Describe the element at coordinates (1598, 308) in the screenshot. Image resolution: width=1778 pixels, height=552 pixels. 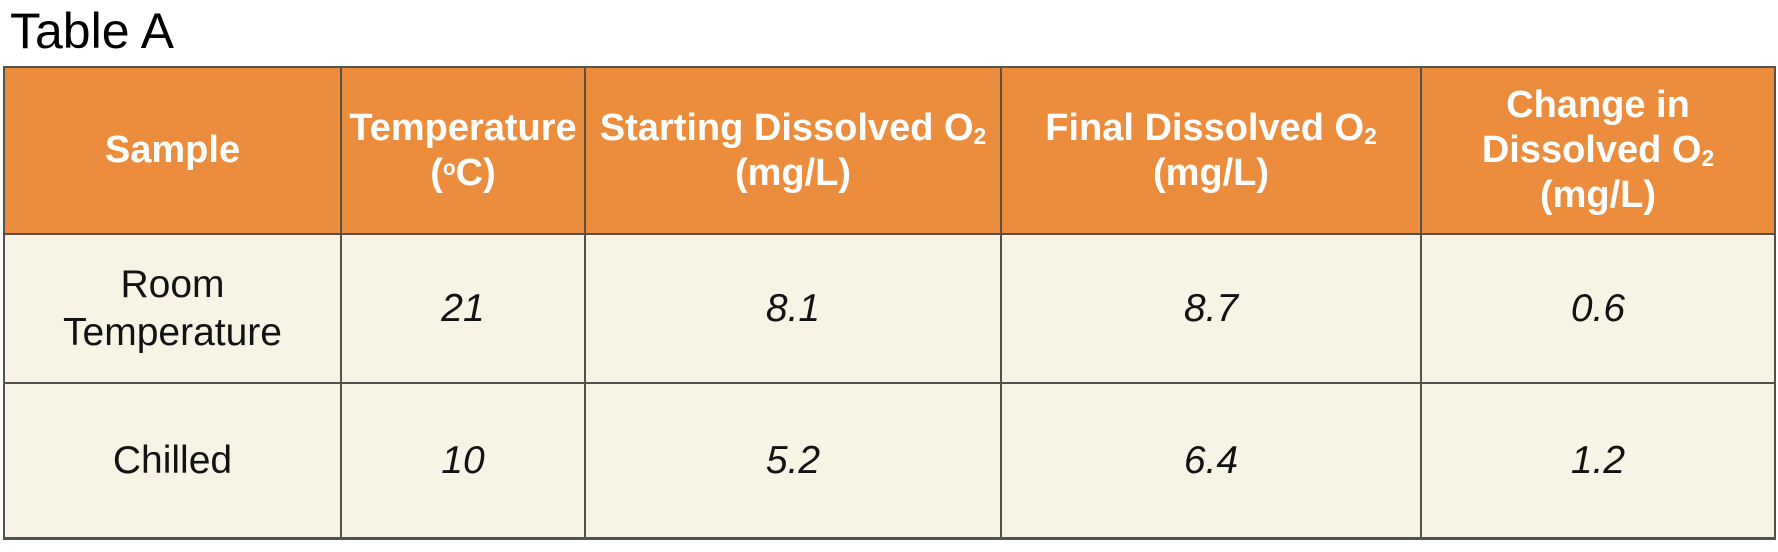
I see `cell-change-in-dissolved-o2: 0.6` at that location.